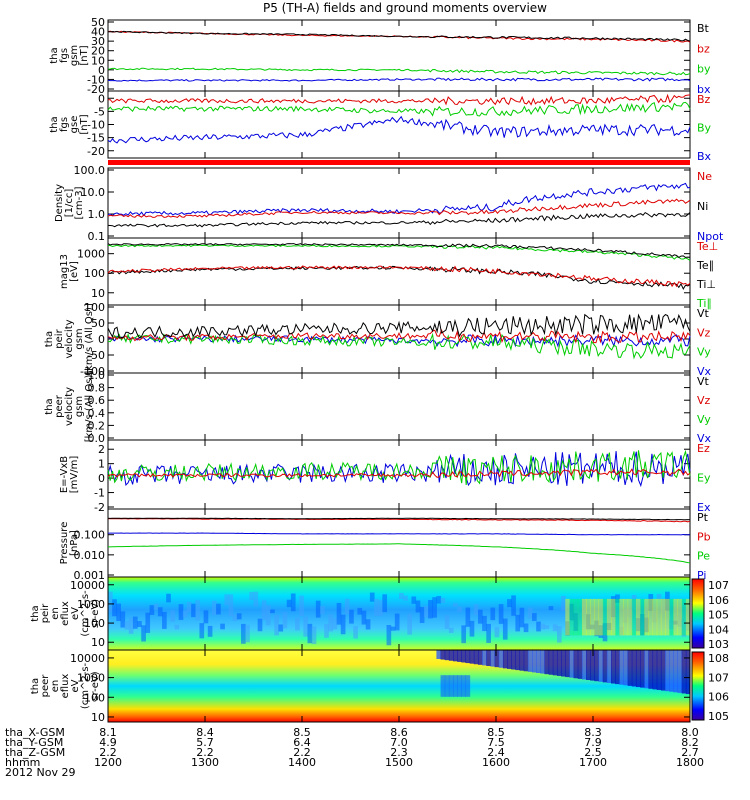 The height and width of the screenshot is (800, 750). I want to click on series-peir-vel-Vz, so click(399, 336).